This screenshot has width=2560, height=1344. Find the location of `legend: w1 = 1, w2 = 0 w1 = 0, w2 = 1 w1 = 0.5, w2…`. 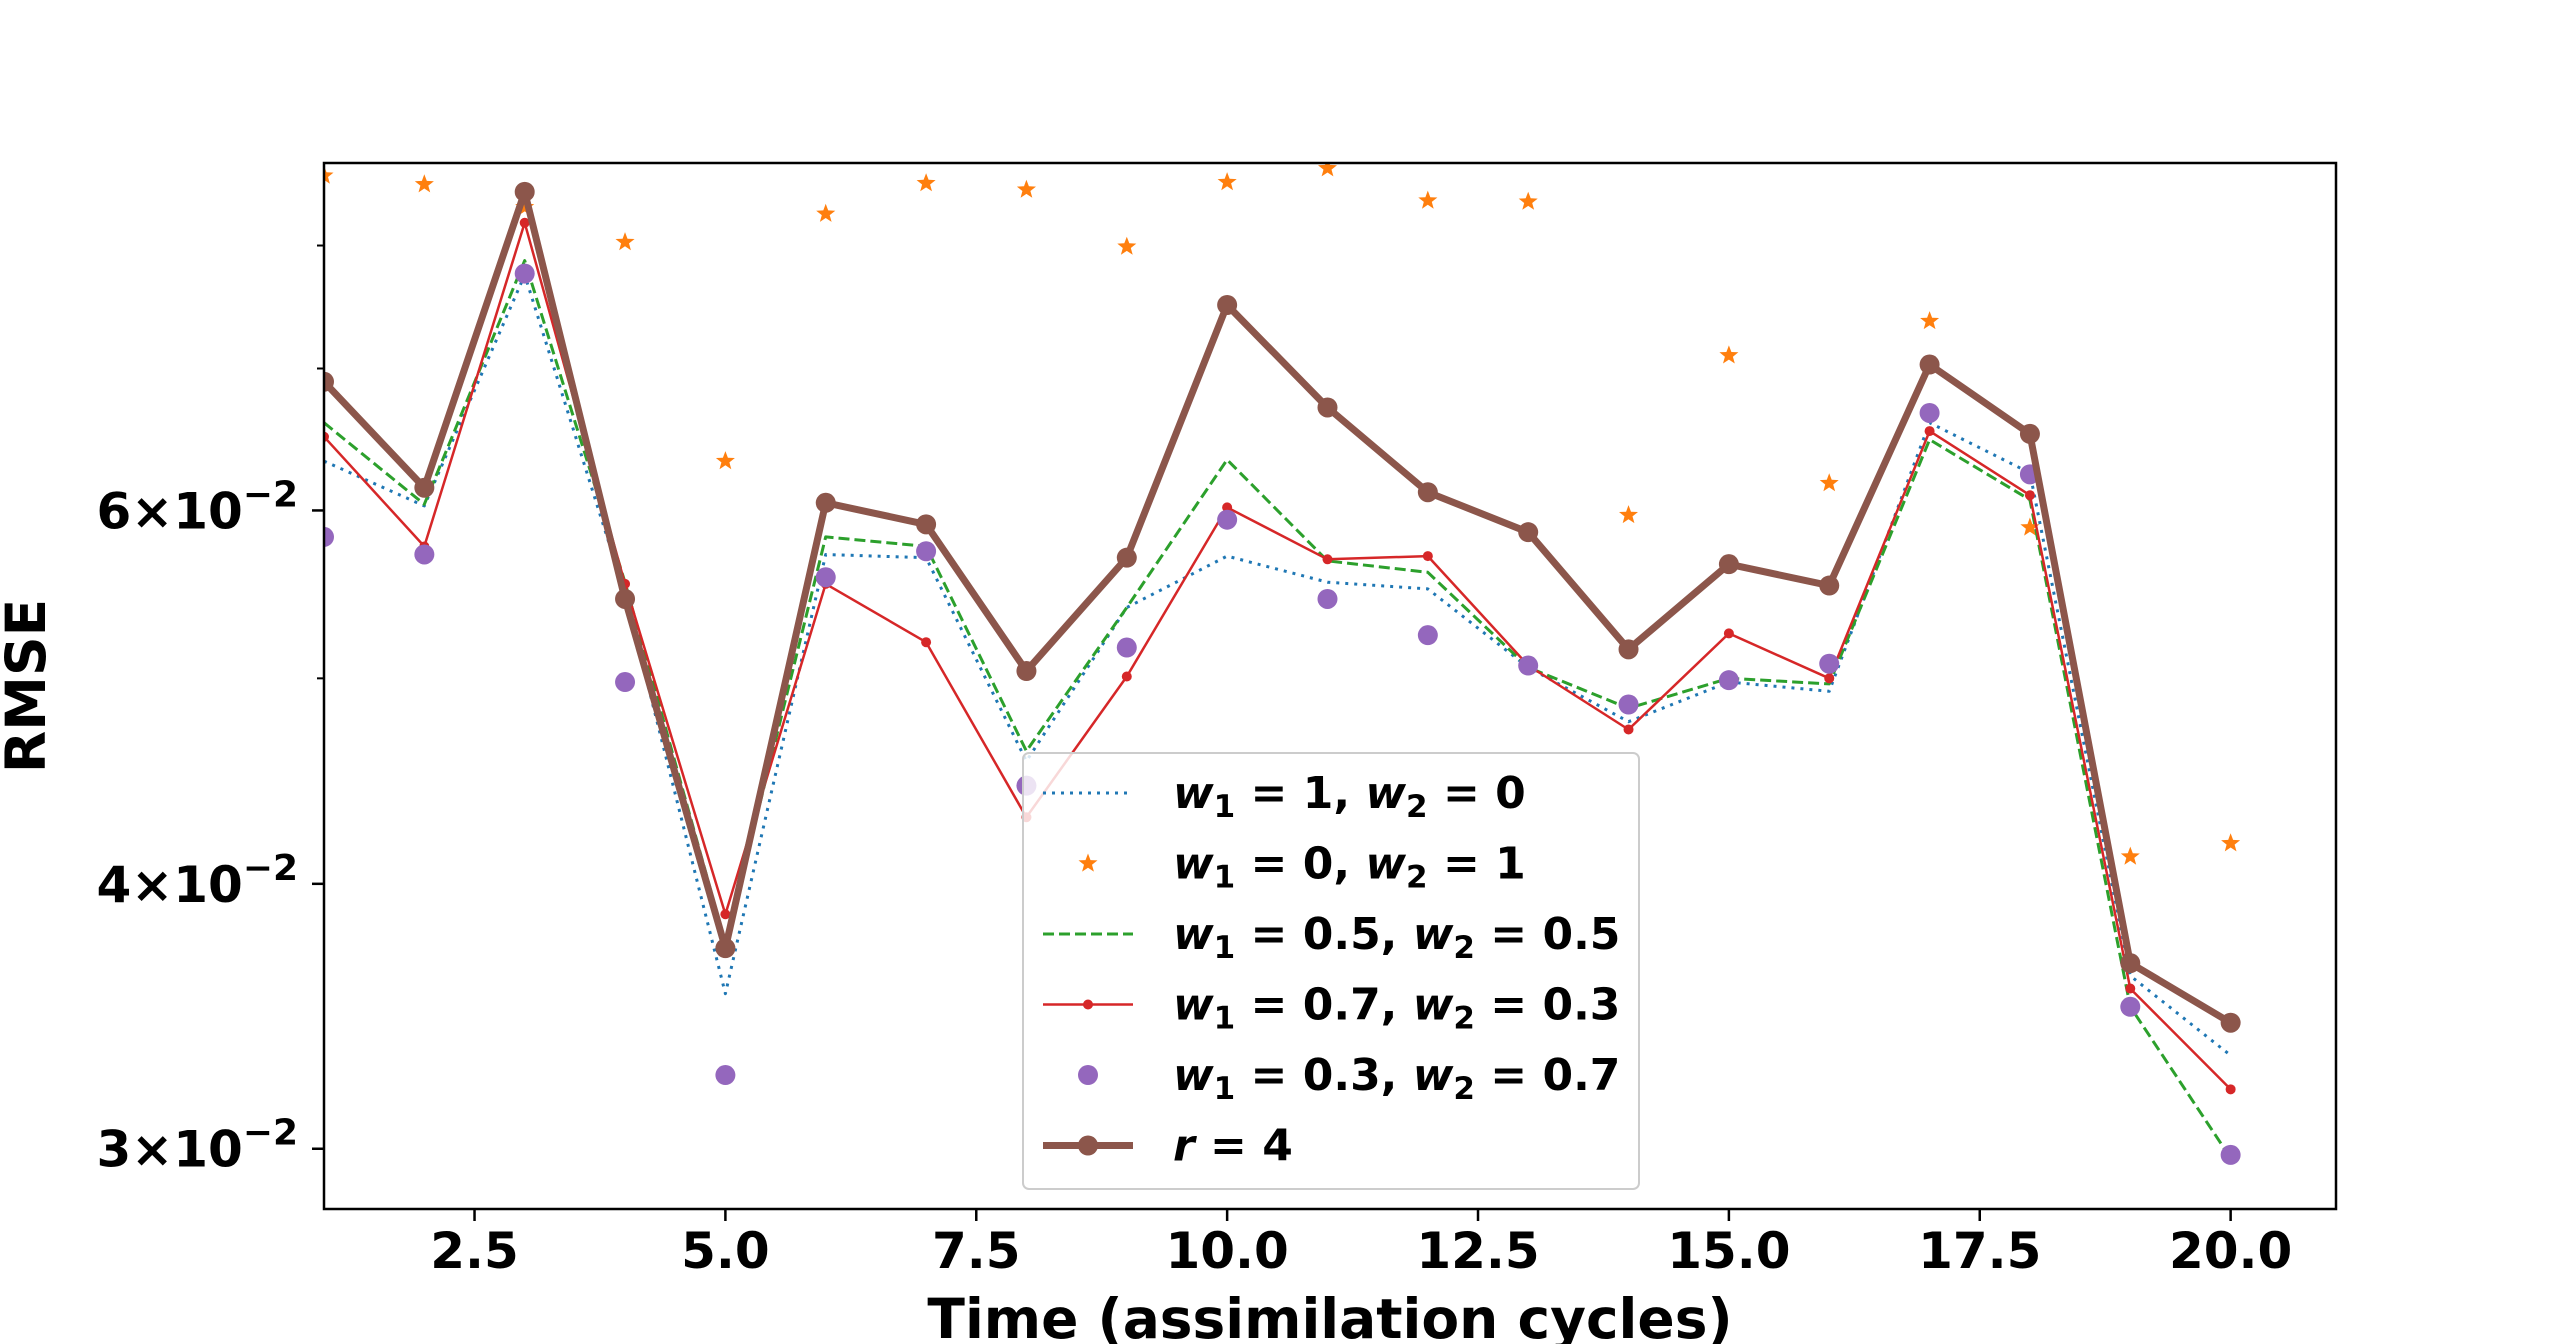

legend: w1 = 1, w2 = 0 w1 = 0, w2 = 1 w1 = 0.5, w2… is located at coordinates (1331, 971).